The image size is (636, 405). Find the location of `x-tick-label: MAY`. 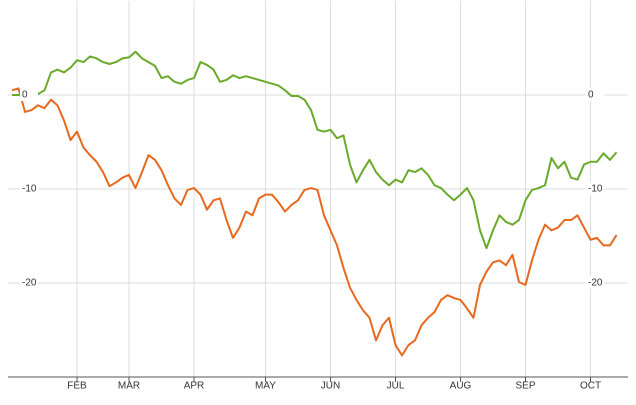

x-tick-label: MAY is located at coordinates (265, 386).